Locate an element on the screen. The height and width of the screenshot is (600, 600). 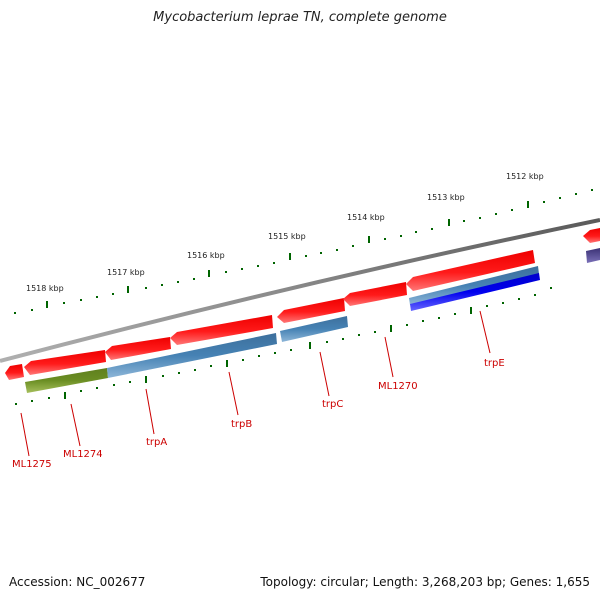
gene-label-ml1274: ML1274 is located at coordinates (83, 454).